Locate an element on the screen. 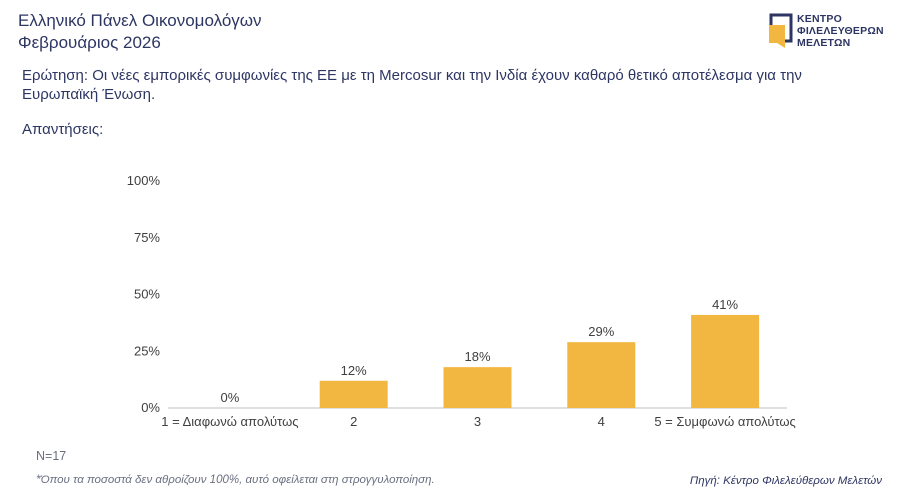 Image resolution: width=900 pixels, height=493 pixels. answers-label: Απαντήσεις: is located at coordinates (63, 129).